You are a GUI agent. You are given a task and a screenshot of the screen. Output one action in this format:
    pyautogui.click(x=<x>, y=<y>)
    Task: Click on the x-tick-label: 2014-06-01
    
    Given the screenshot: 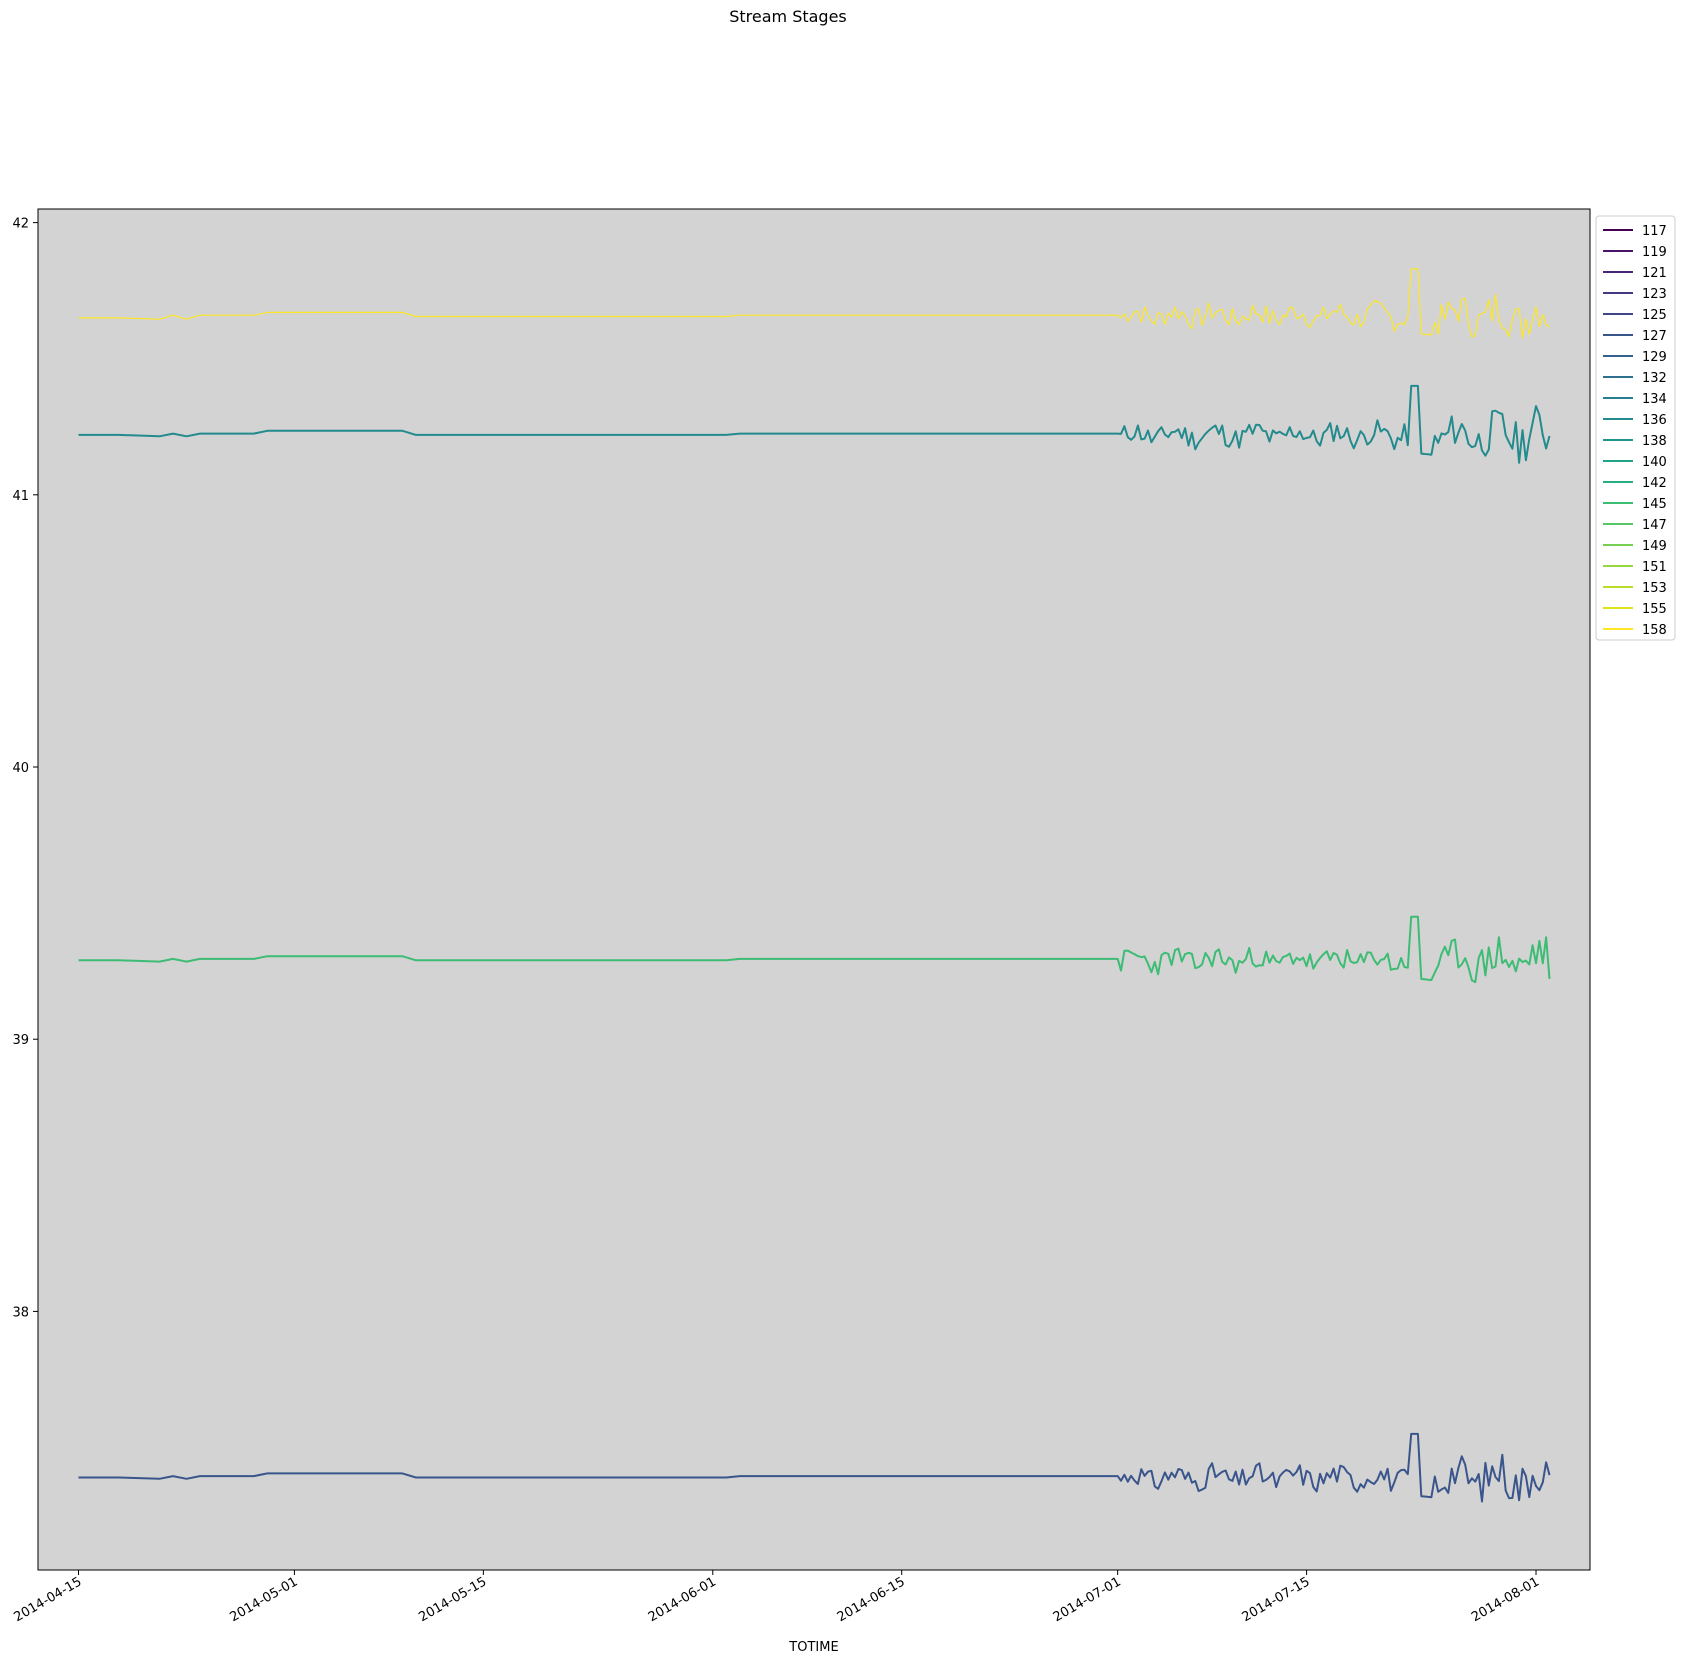 What is the action you would take?
    pyautogui.click(x=682, y=1599)
    